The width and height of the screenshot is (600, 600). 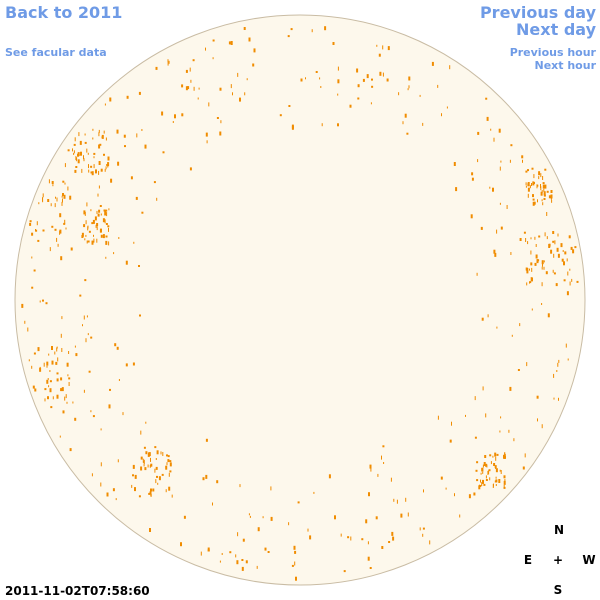 I want to click on previous-hour-link: Previous hour, so click(x=553, y=52).